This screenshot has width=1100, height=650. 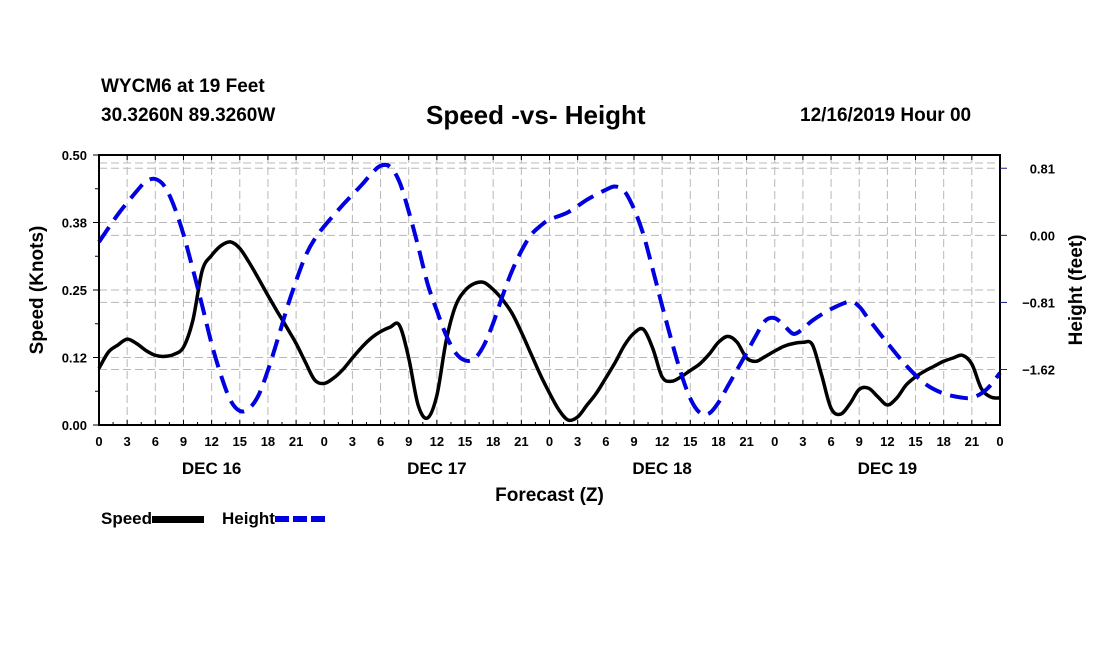 What do you see at coordinates (1038, 370) in the screenshot?
I see `y2-tick-label: −1.62` at bounding box center [1038, 370].